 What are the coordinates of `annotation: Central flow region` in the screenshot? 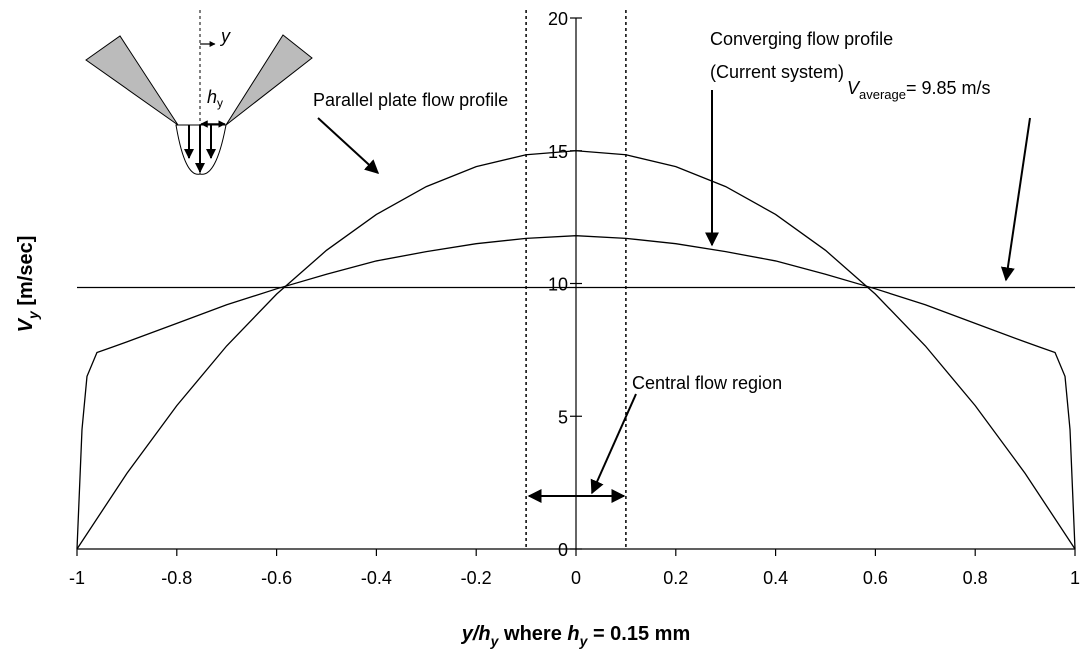 It's located at (707, 383).